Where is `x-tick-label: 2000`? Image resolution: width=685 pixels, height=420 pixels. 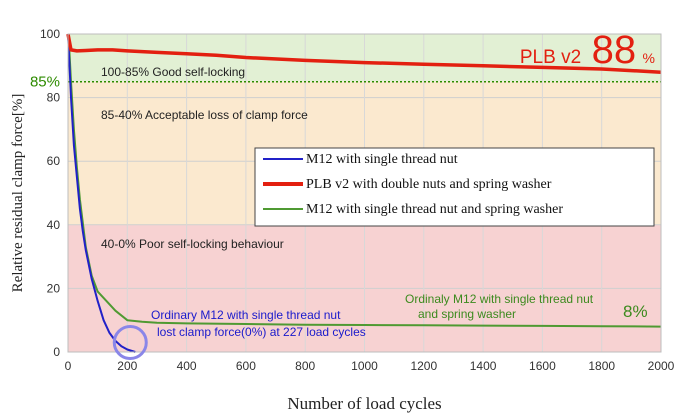
x-tick-label: 2000 is located at coordinates (661, 366).